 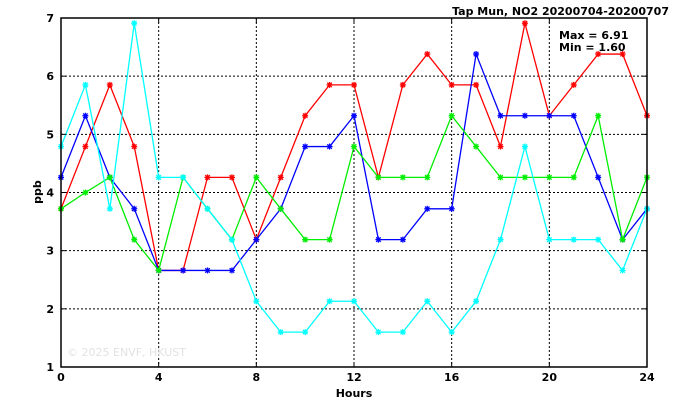 What do you see at coordinates (61, 377) in the screenshot?
I see `x-tick-label: 0` at bounding box center [61, 377].